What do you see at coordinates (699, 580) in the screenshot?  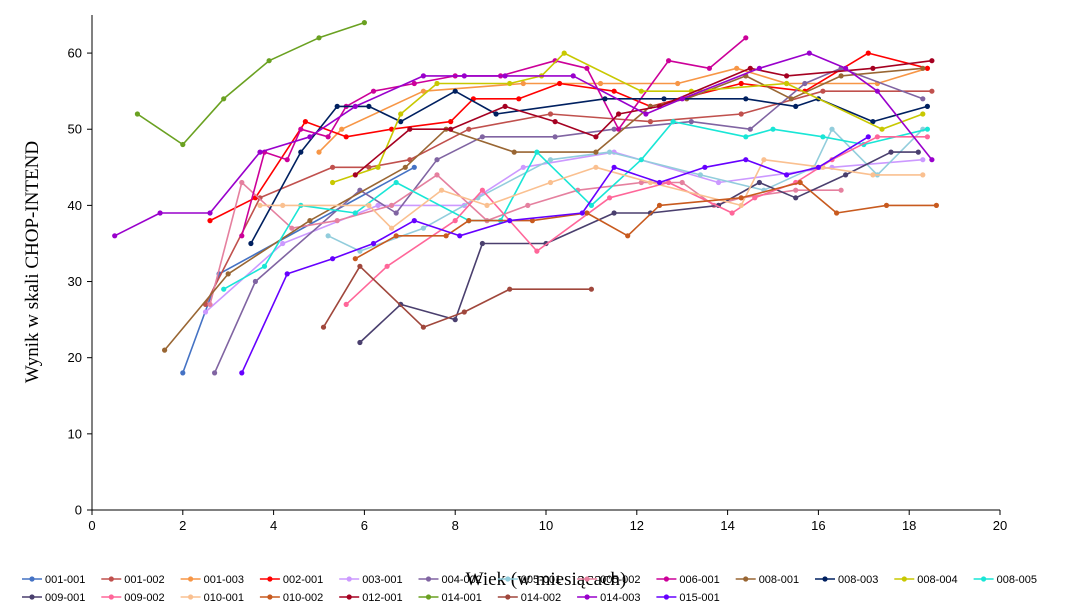 I see `legend-label: 006-001` at bounding box center [699, 580].